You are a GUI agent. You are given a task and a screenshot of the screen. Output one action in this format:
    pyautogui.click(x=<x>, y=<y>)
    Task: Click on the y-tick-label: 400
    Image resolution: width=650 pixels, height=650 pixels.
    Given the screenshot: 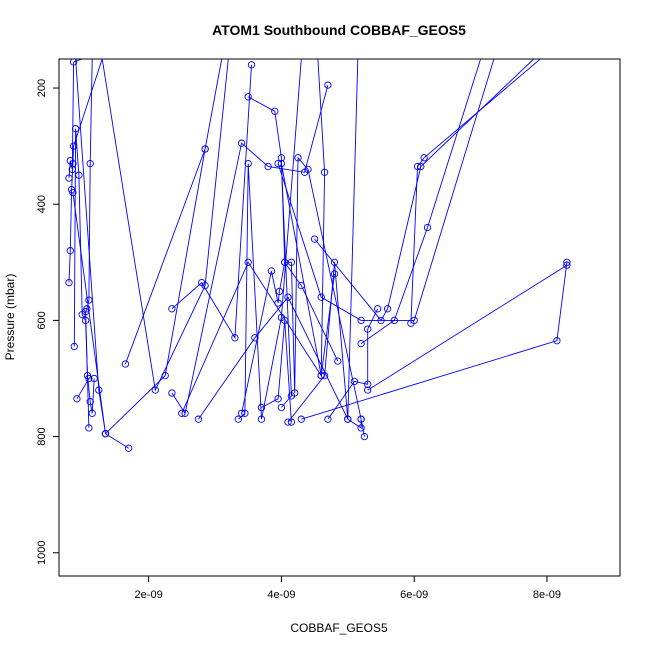 What is the action you would take?
    pyautogui.click(x=42, y=204)
    